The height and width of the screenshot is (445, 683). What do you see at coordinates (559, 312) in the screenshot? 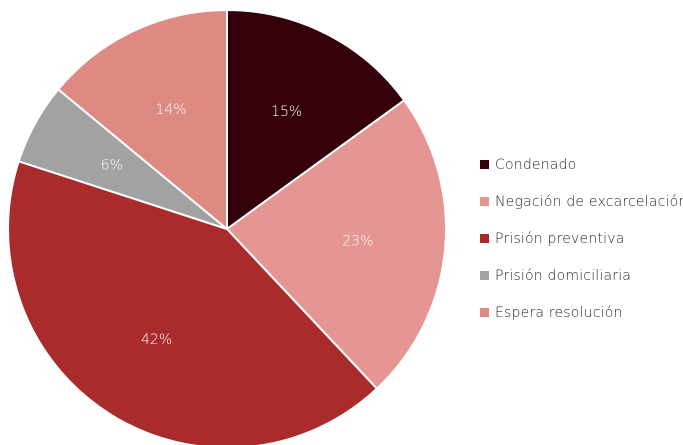
I see `legend-label: Espera resolución` at bounding box center [559, 312].